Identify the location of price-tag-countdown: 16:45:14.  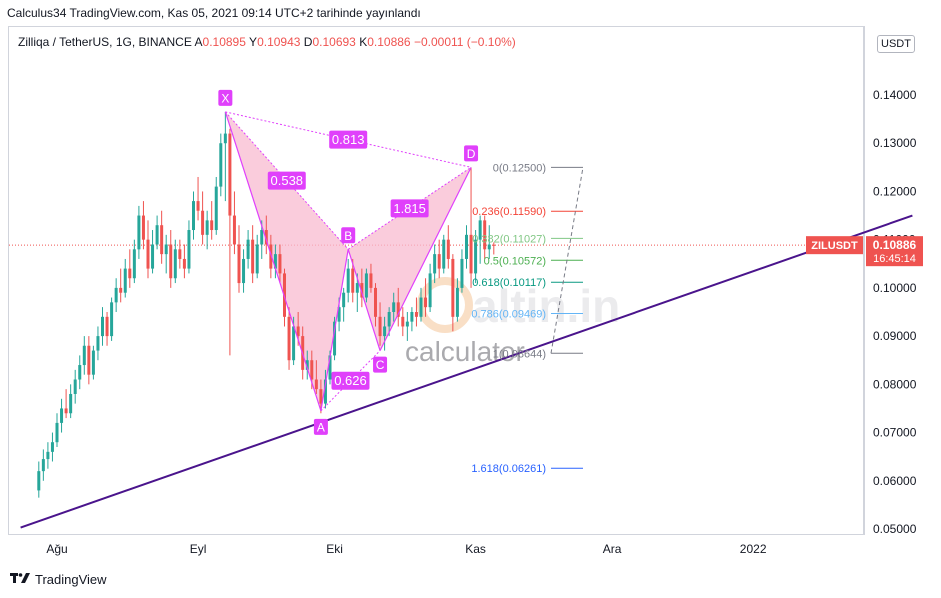
(894, 259).